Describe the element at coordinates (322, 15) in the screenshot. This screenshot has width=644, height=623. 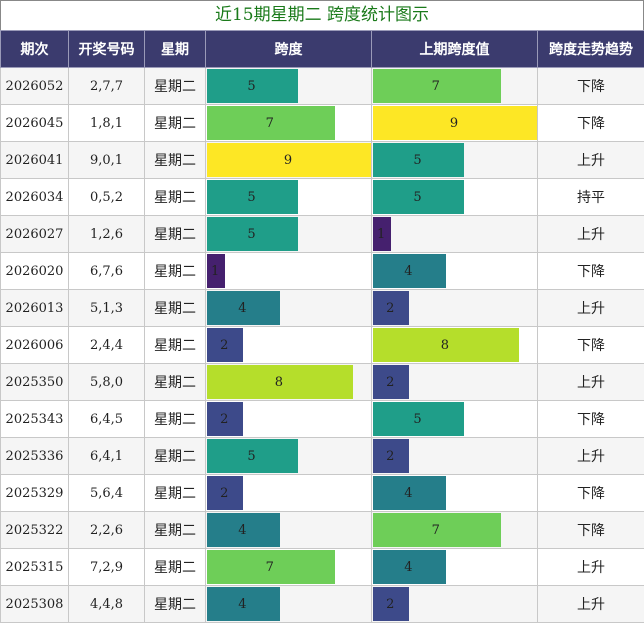
I see `chart-title: 近15期星期二 跨度统计图示` at that location.